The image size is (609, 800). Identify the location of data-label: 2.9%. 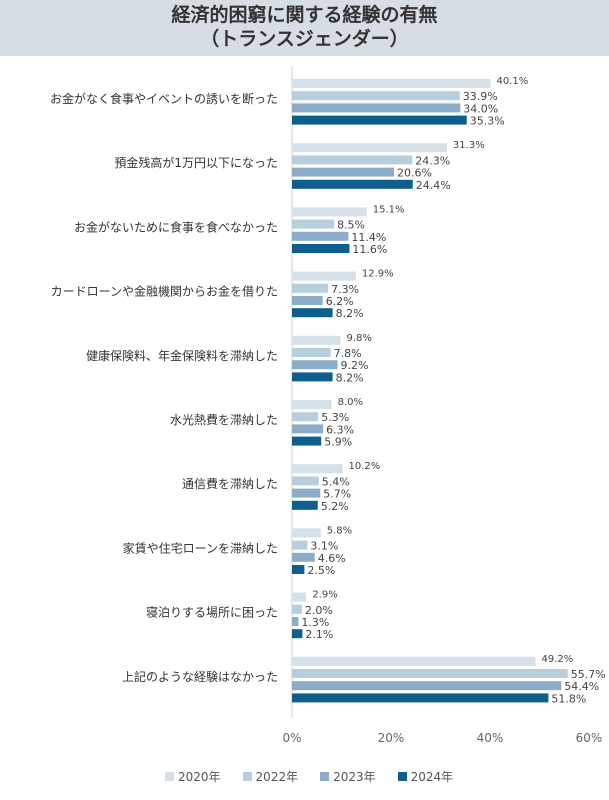
(324, 595).